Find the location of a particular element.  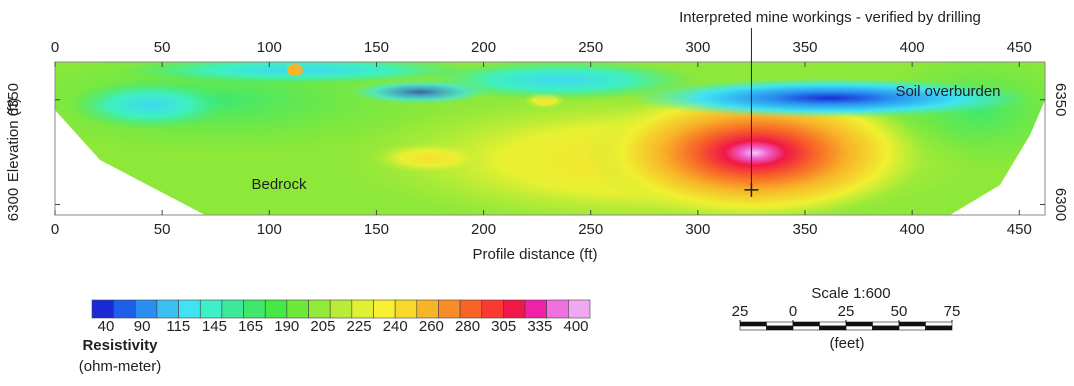

colorbar-tick-label: 280 is located at coordinates (467, 326).